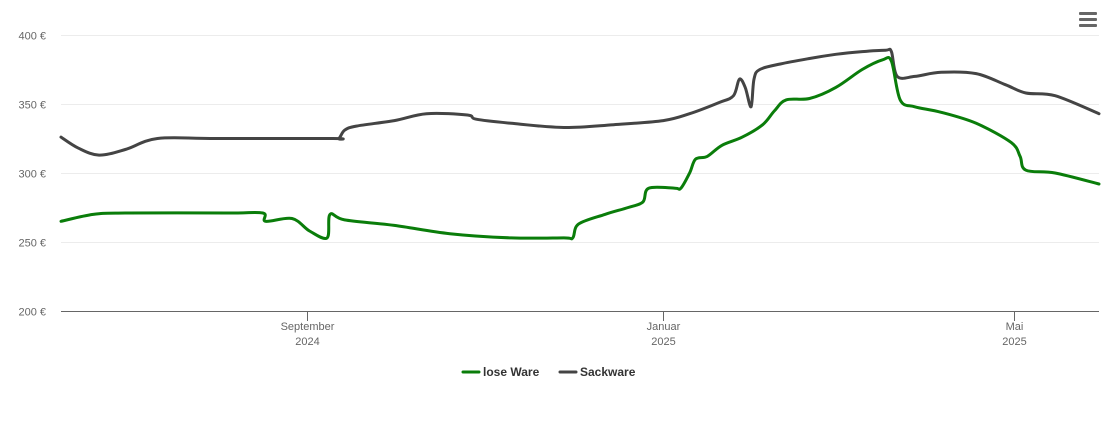  What do you see at coordinates (308, 327) in the screenshot?
I see `x-tick-label-month: September` at bounding box center [308, 327].